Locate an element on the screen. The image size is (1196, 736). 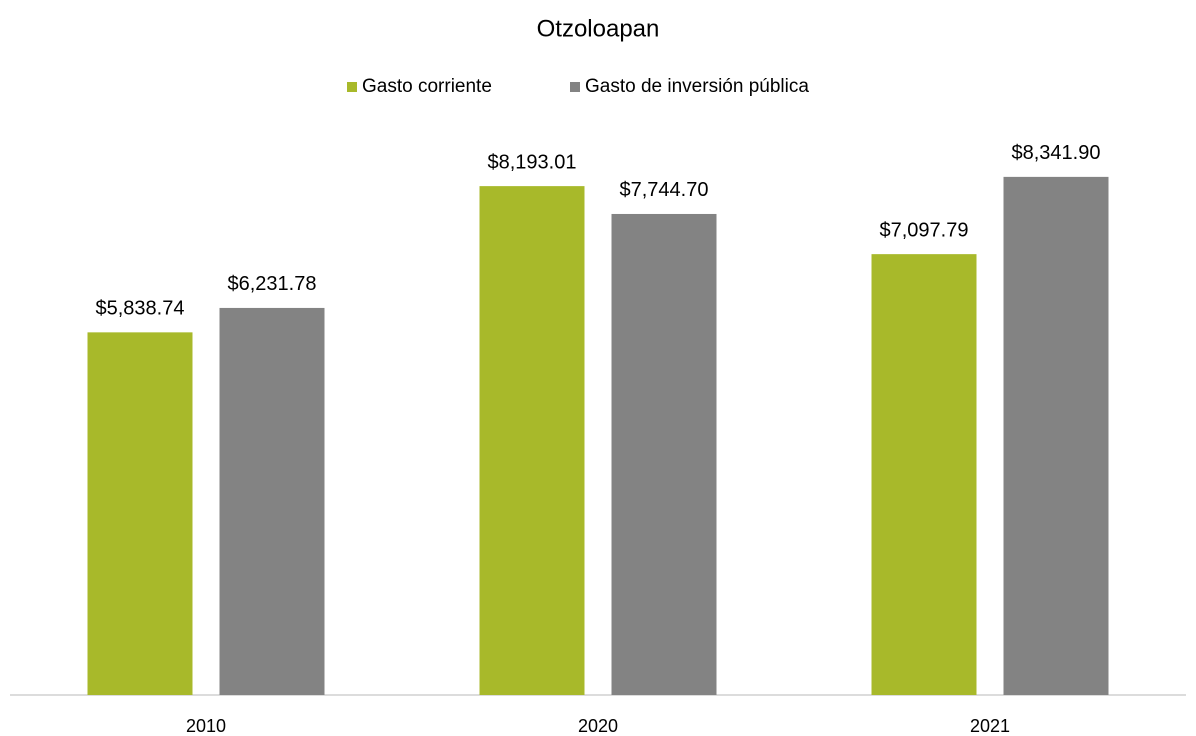
legend-label: Gasto de inversión pública is located at coordinates (697, 86).